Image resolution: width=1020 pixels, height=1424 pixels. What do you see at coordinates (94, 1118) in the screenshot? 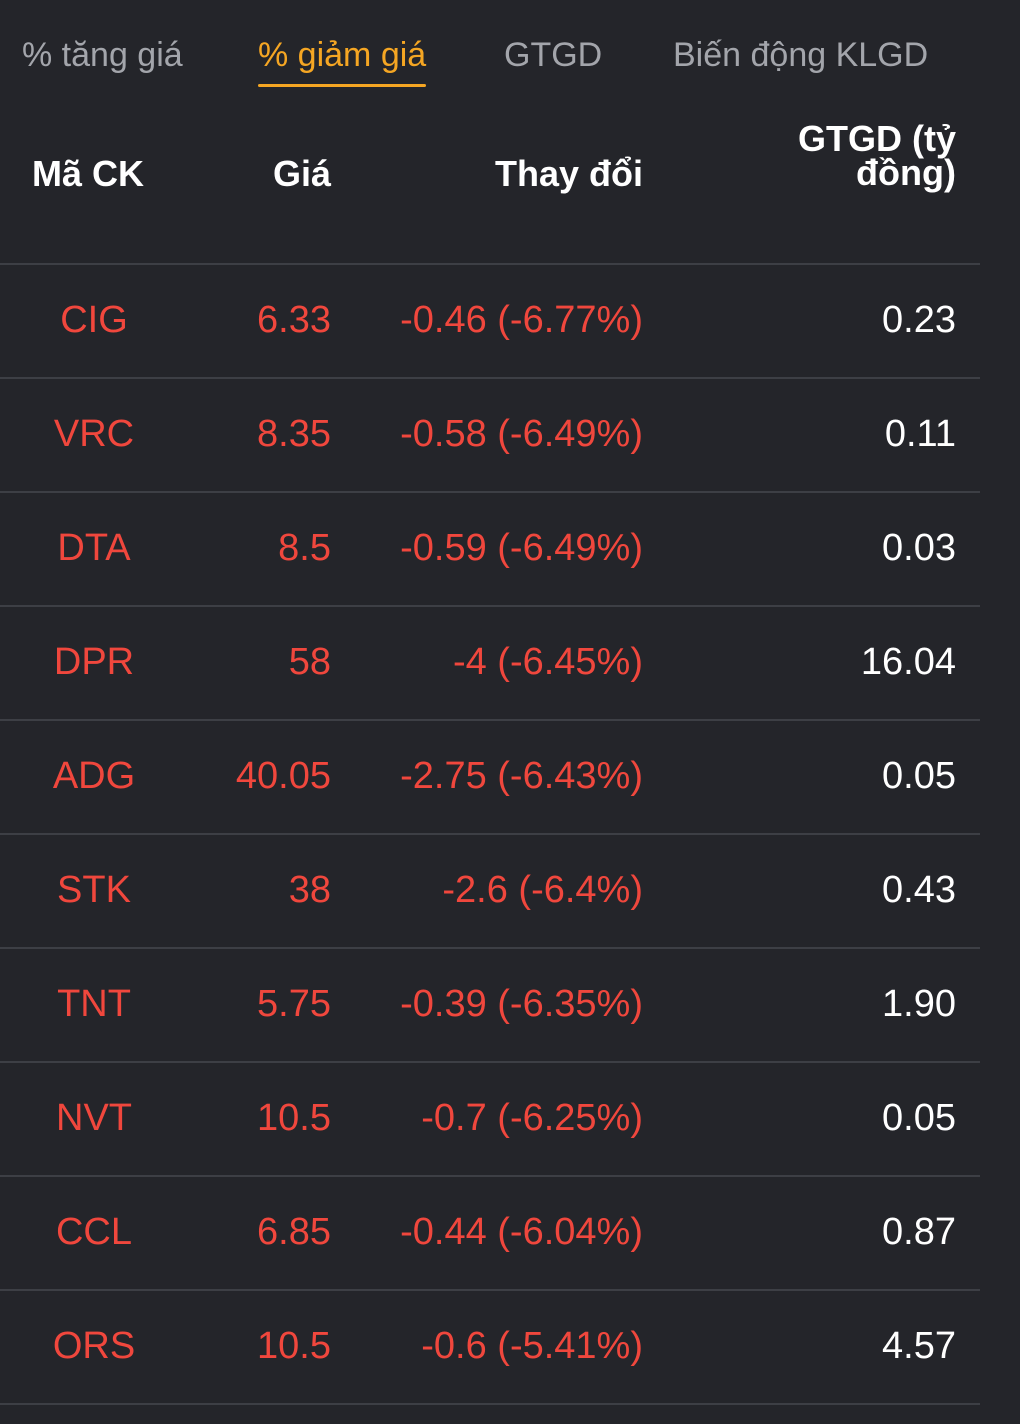
I see `stock-symbol: NVT` at bounding box center [94, 1118].